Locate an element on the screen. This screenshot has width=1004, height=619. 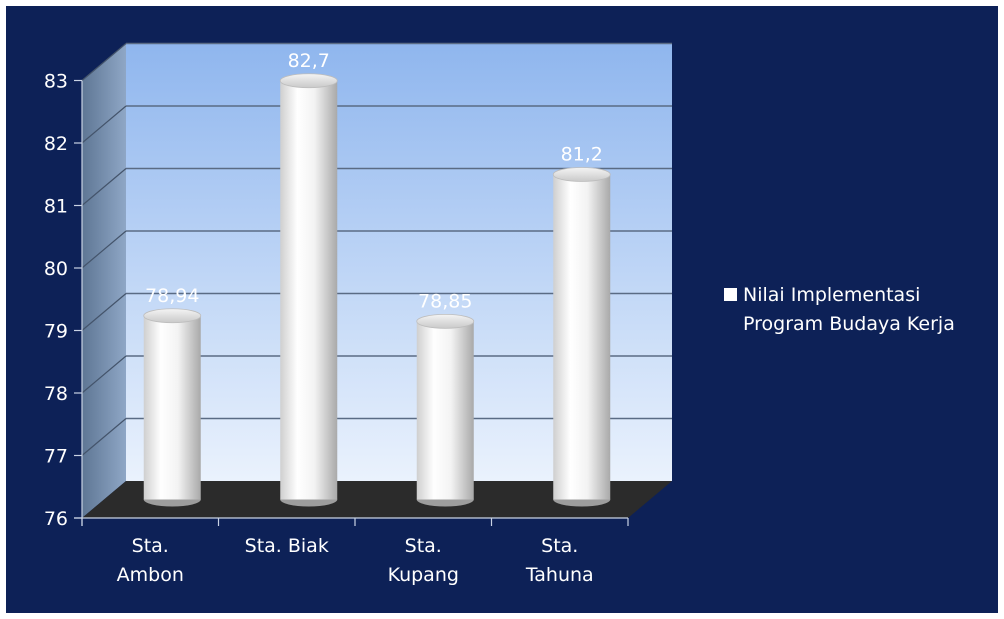
x-tick-label: Sta. Biak is located at coordinates (287, 546).